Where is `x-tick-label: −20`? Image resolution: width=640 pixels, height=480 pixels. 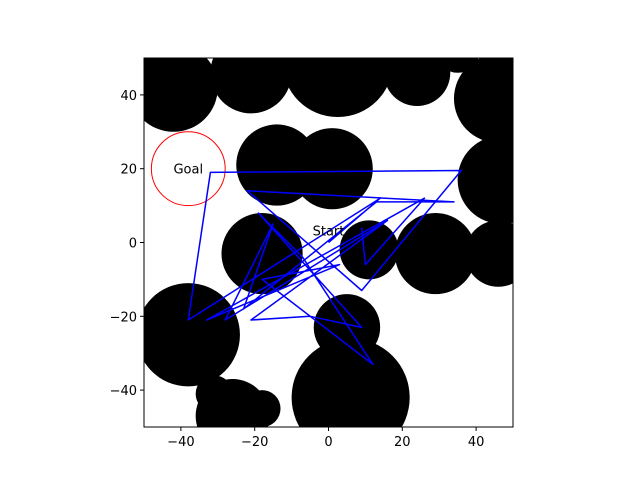
x-tick-label: −20 is located at coordinates (254, 442).